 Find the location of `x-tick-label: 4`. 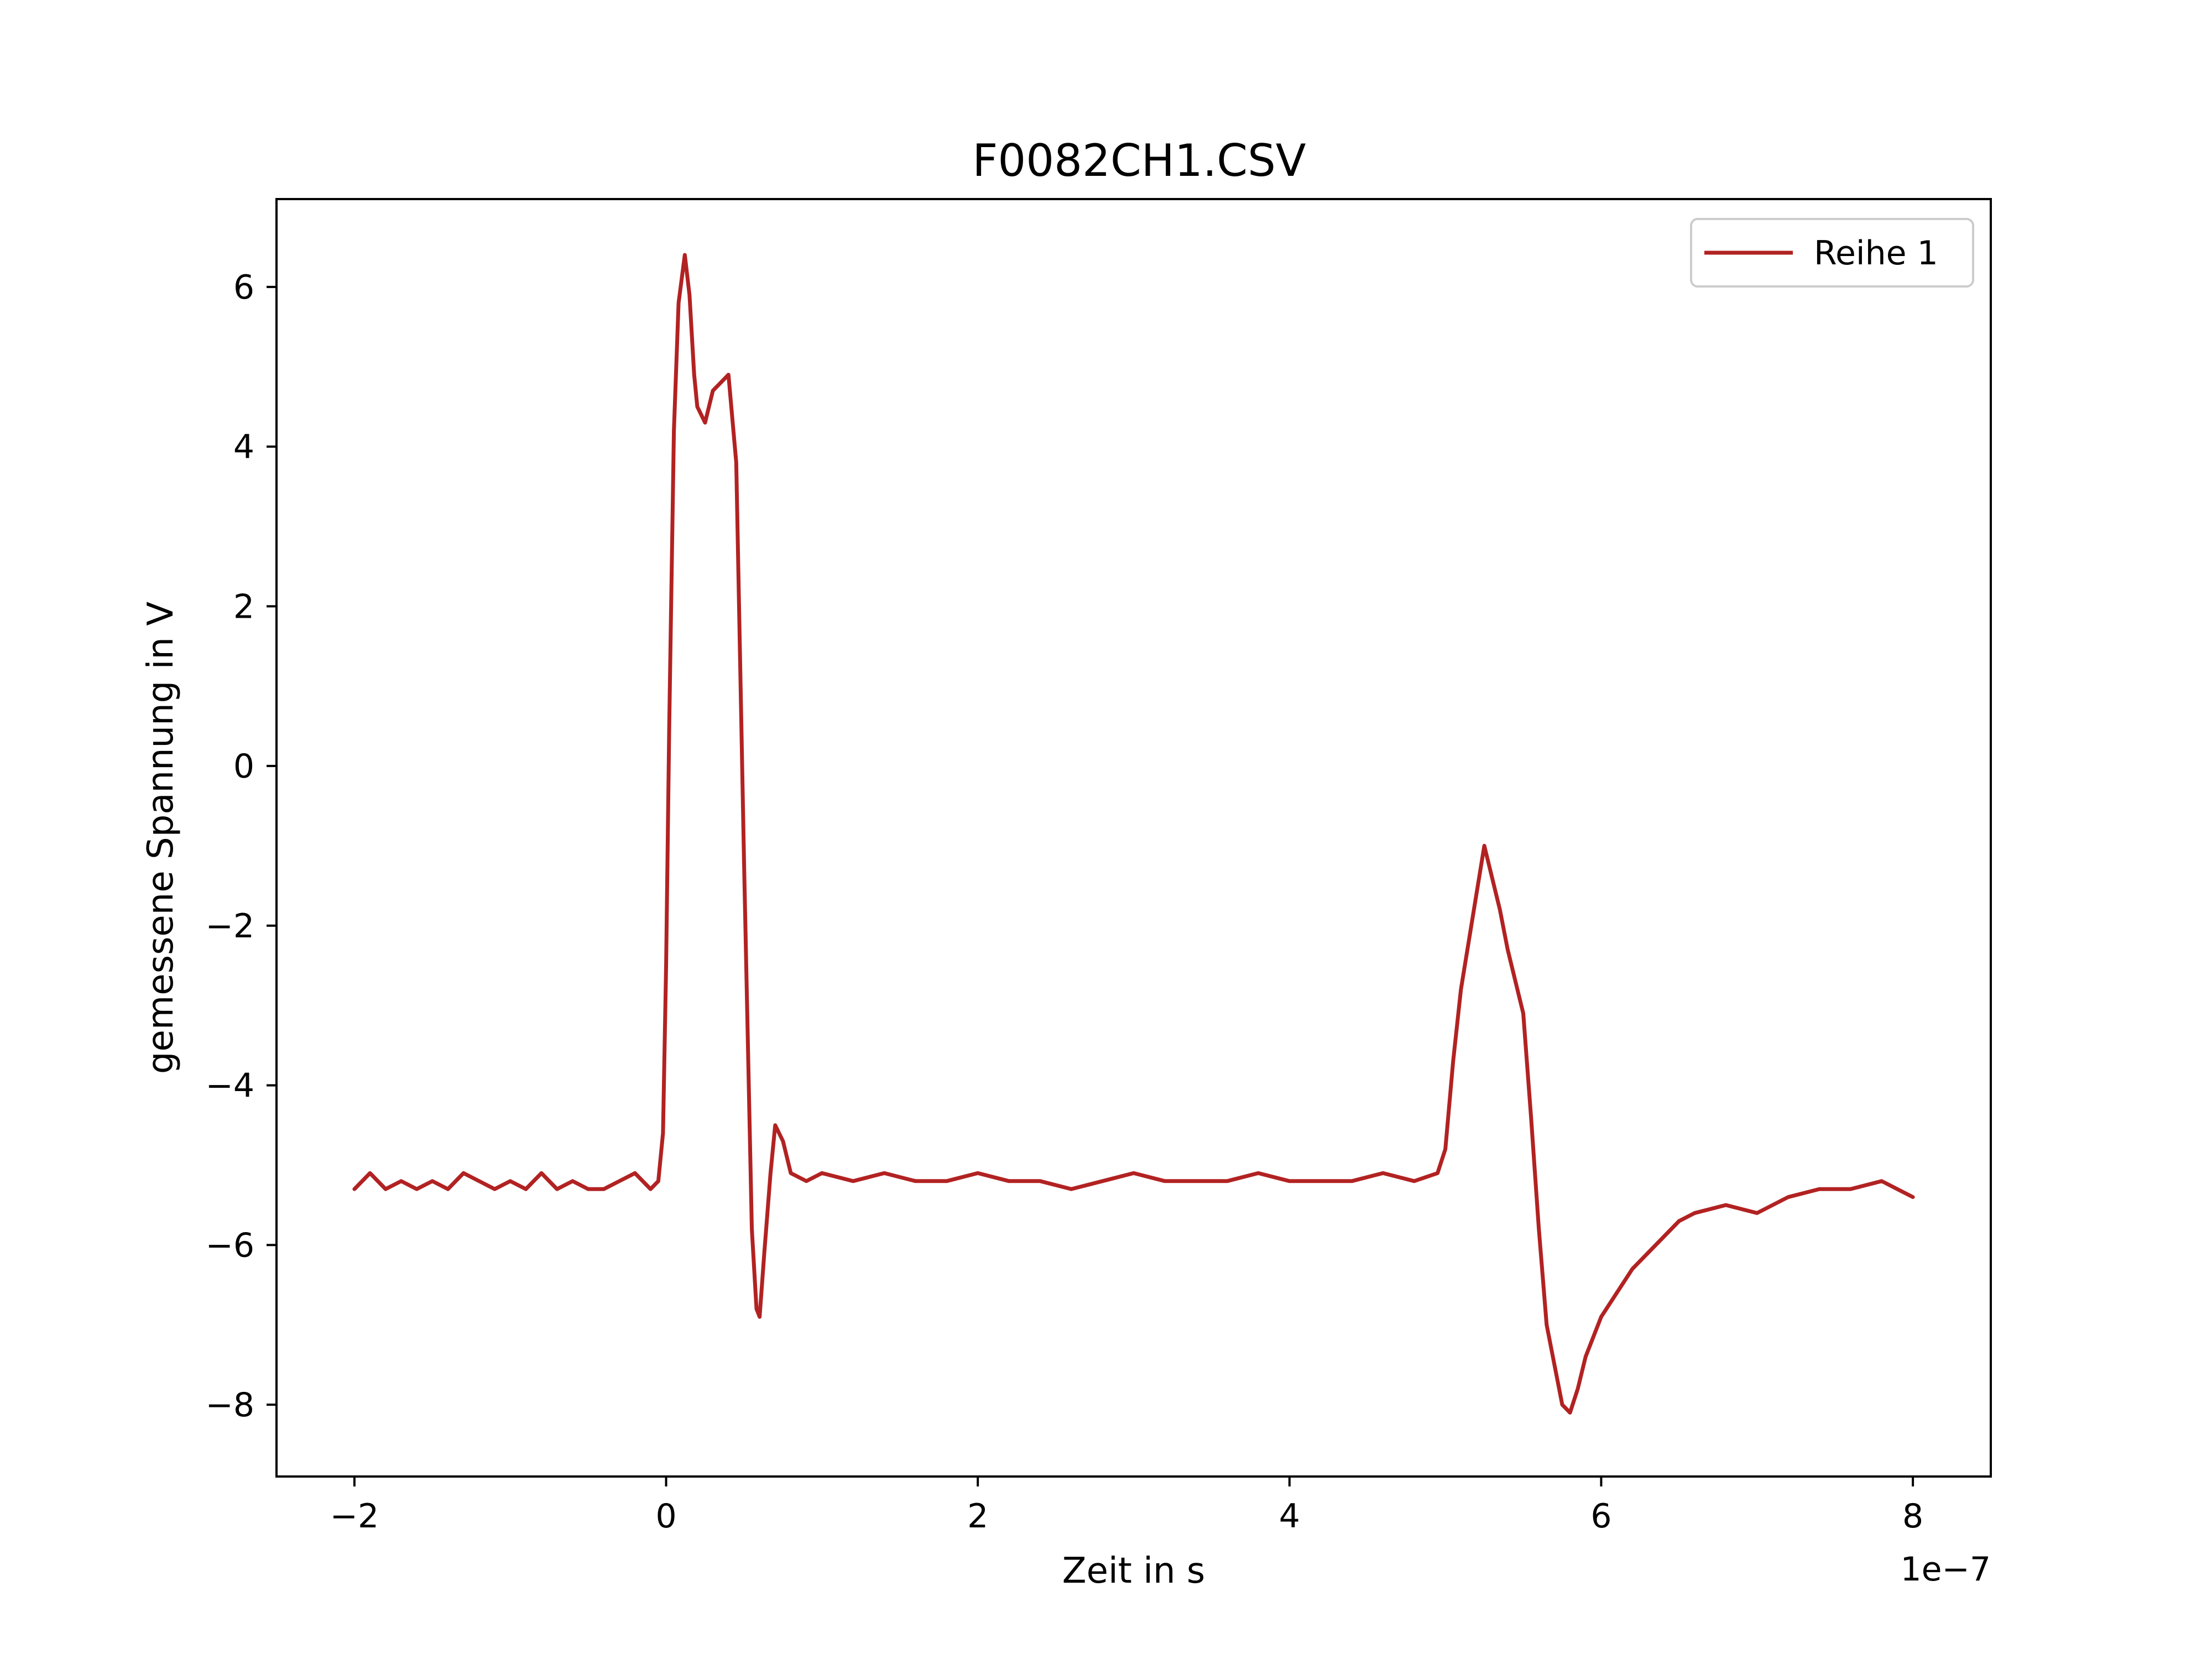

x-tick-label: 4 is located at coordinates (1289, 1516).